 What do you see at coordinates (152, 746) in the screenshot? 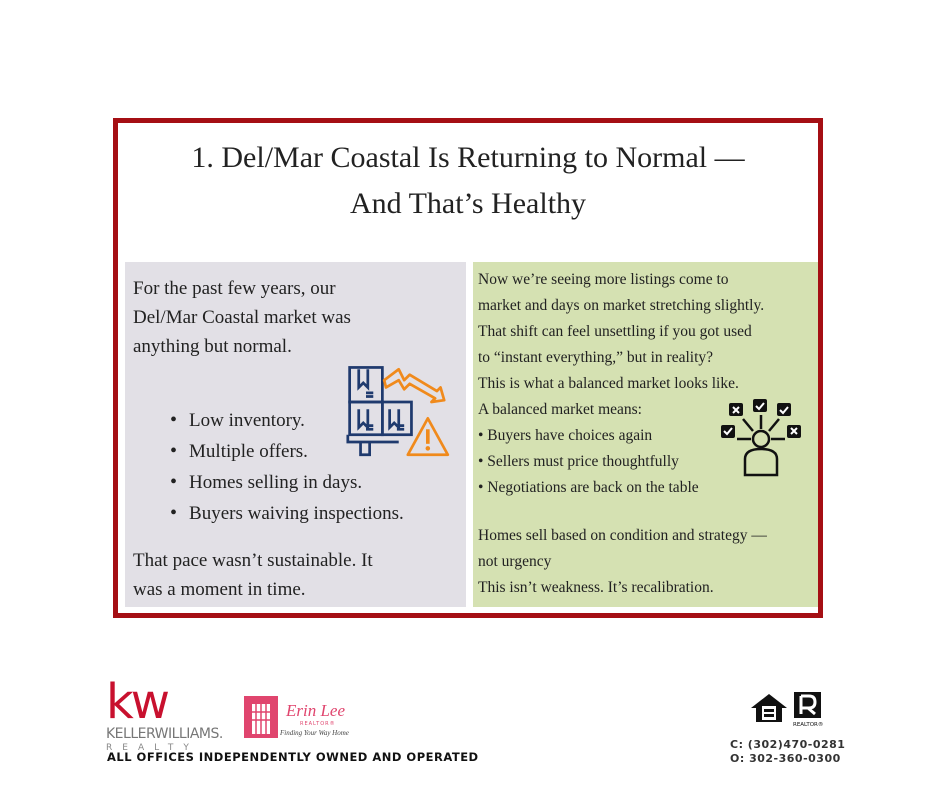
I see `svg-text: REALTY` at bounding box center [152, 746].